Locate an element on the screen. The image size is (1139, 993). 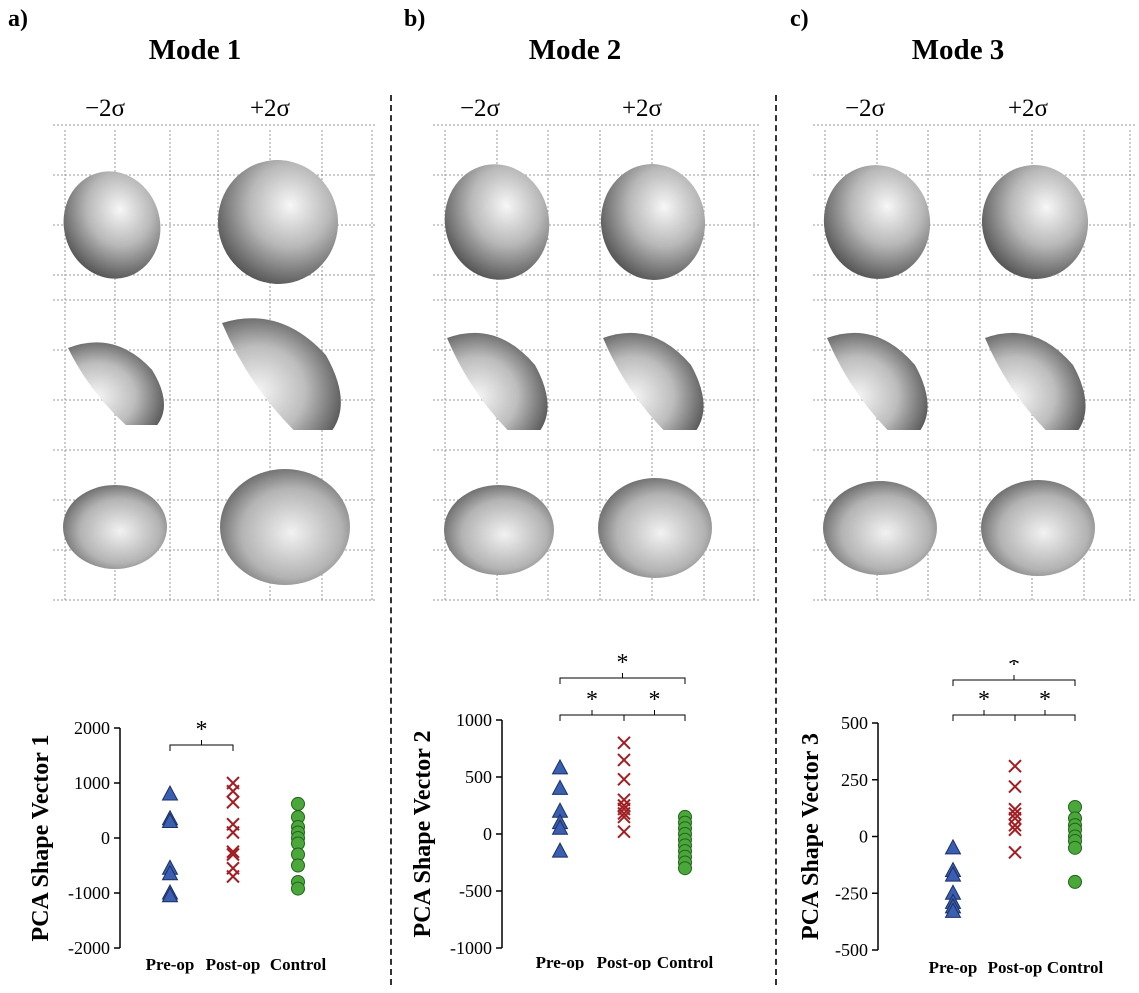
panel-c-letter: c) is located at coordinates (799, 19).